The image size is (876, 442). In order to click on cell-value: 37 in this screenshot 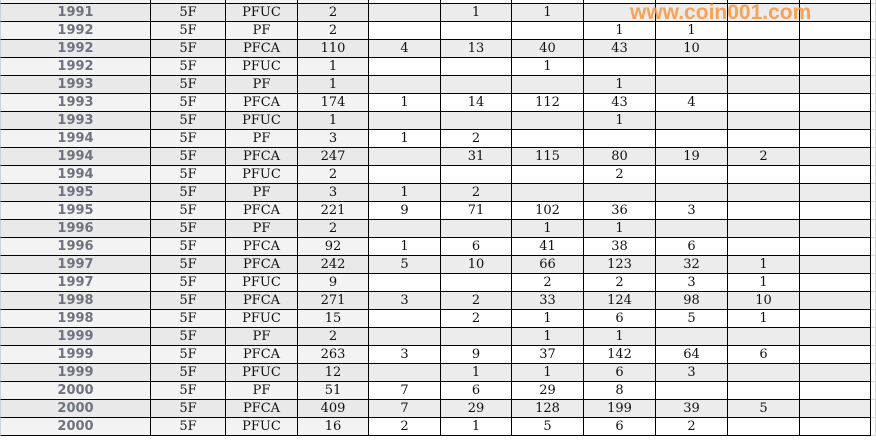, I will do `click(548, 355)`.